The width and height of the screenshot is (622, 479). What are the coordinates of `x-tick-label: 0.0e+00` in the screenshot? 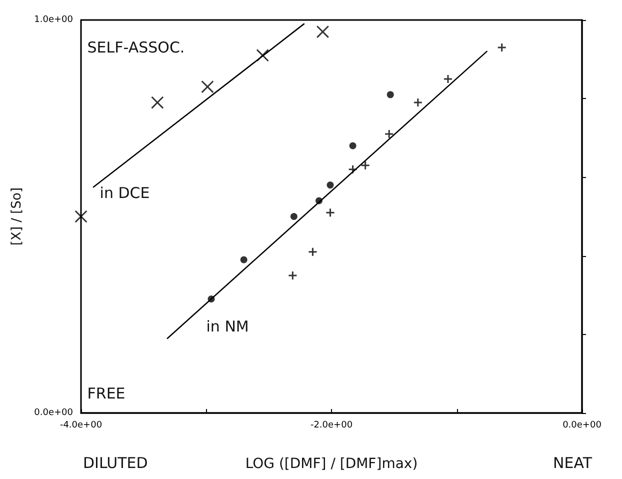 It's located at (582, 425).